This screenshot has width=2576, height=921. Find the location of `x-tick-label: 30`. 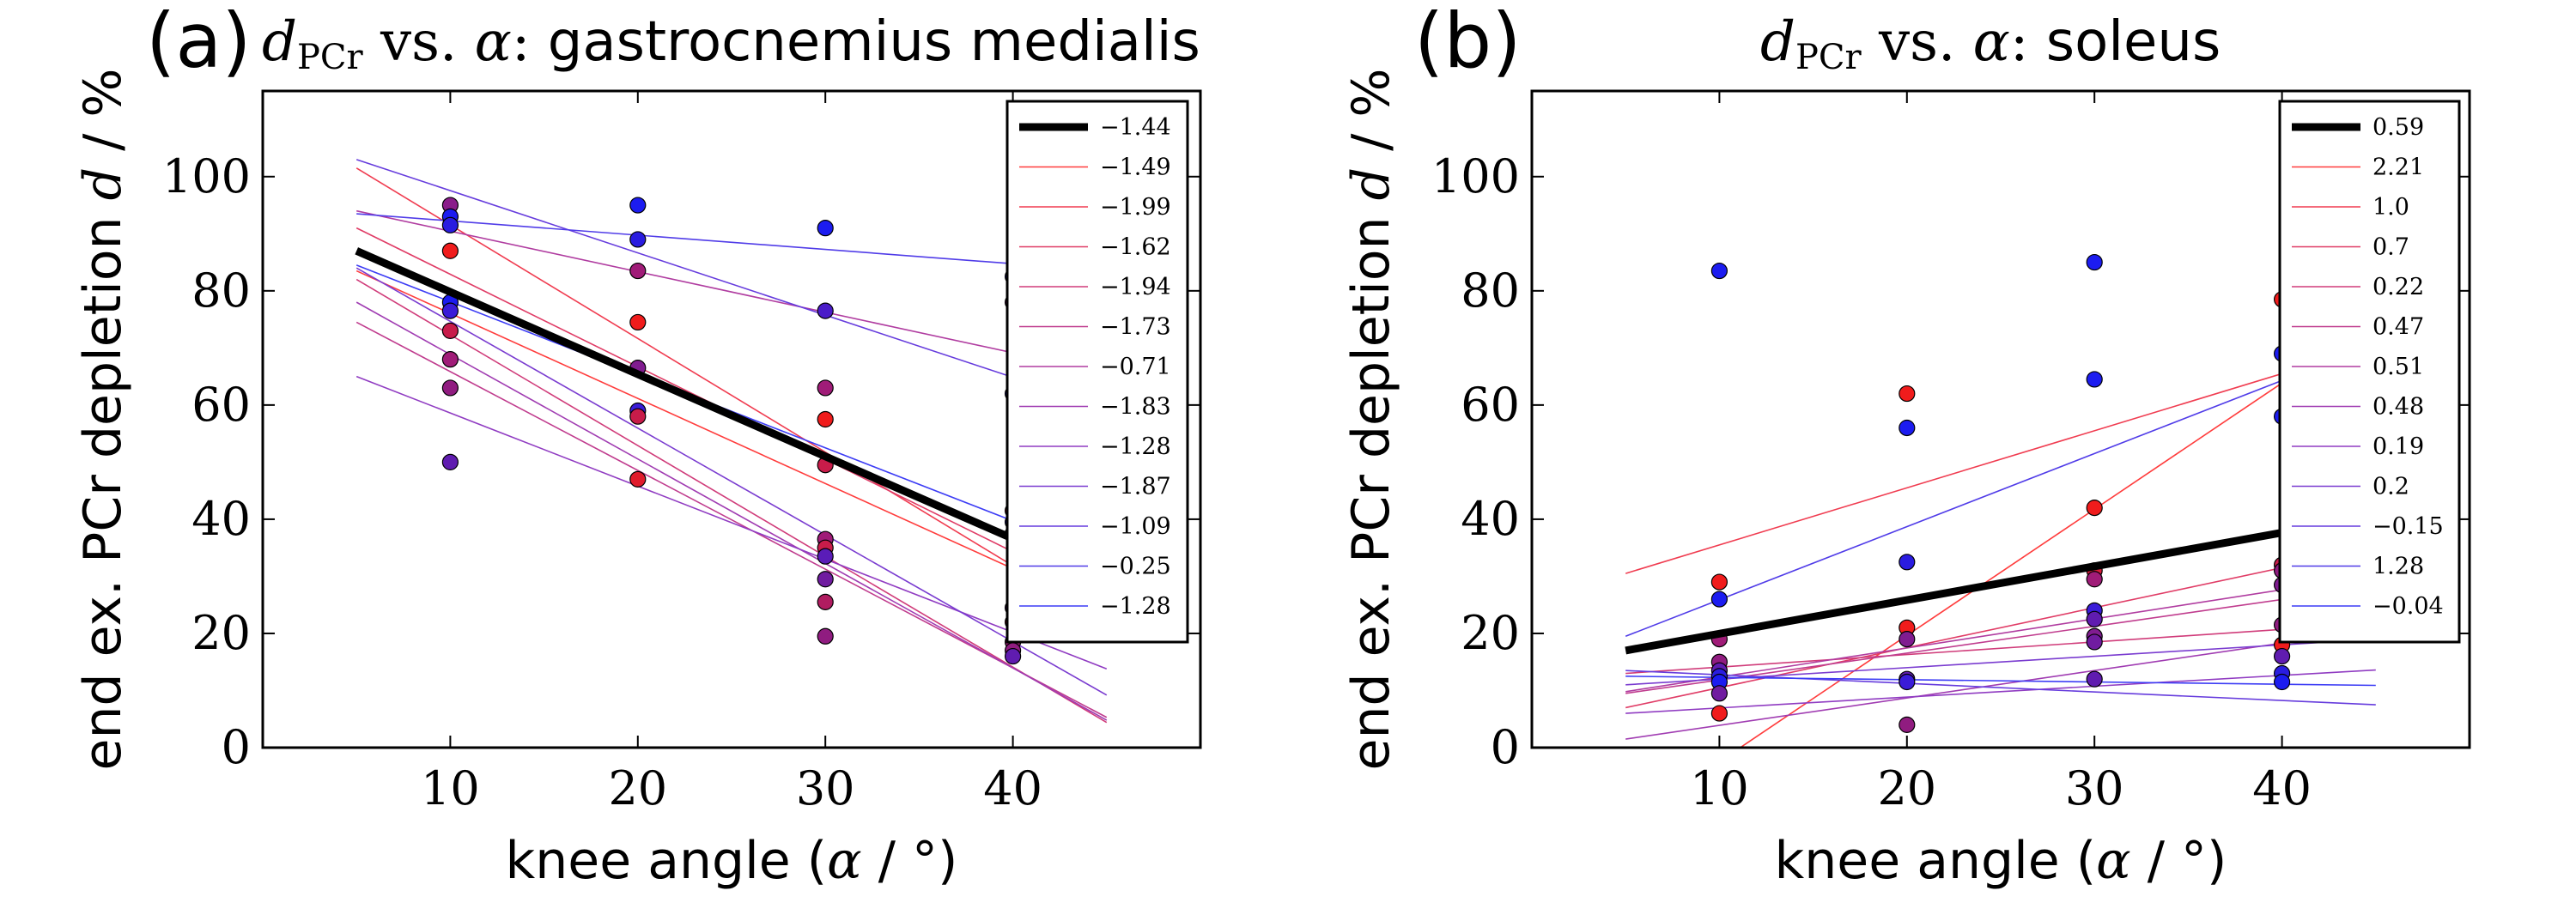

x-tick-label: 30 is located at coordinates (2094, 788).